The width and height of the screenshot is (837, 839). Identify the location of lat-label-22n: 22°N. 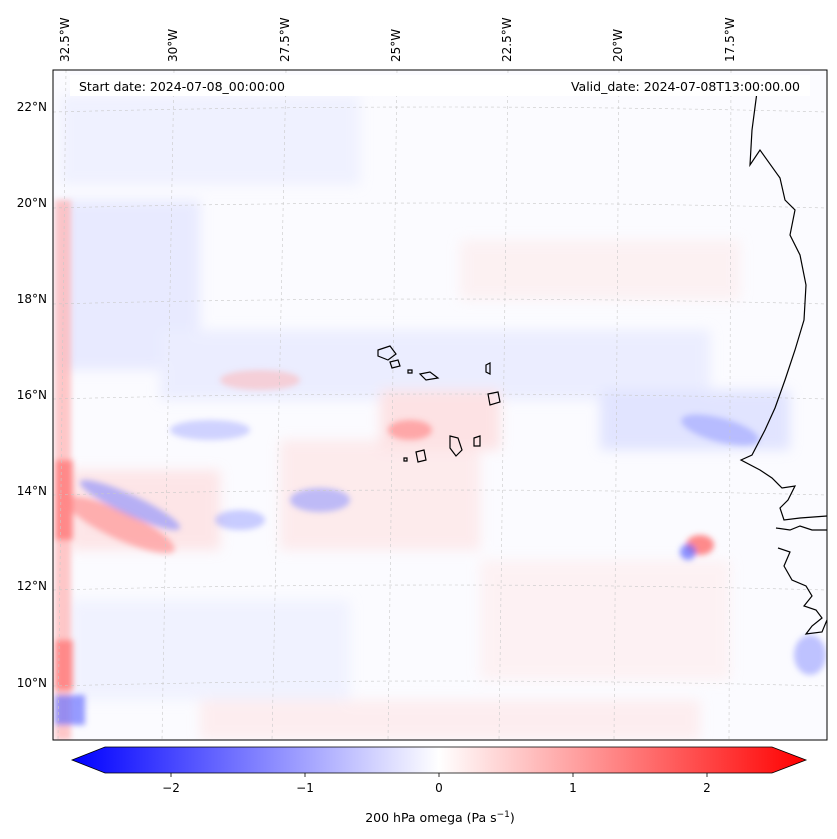
(32, 107).